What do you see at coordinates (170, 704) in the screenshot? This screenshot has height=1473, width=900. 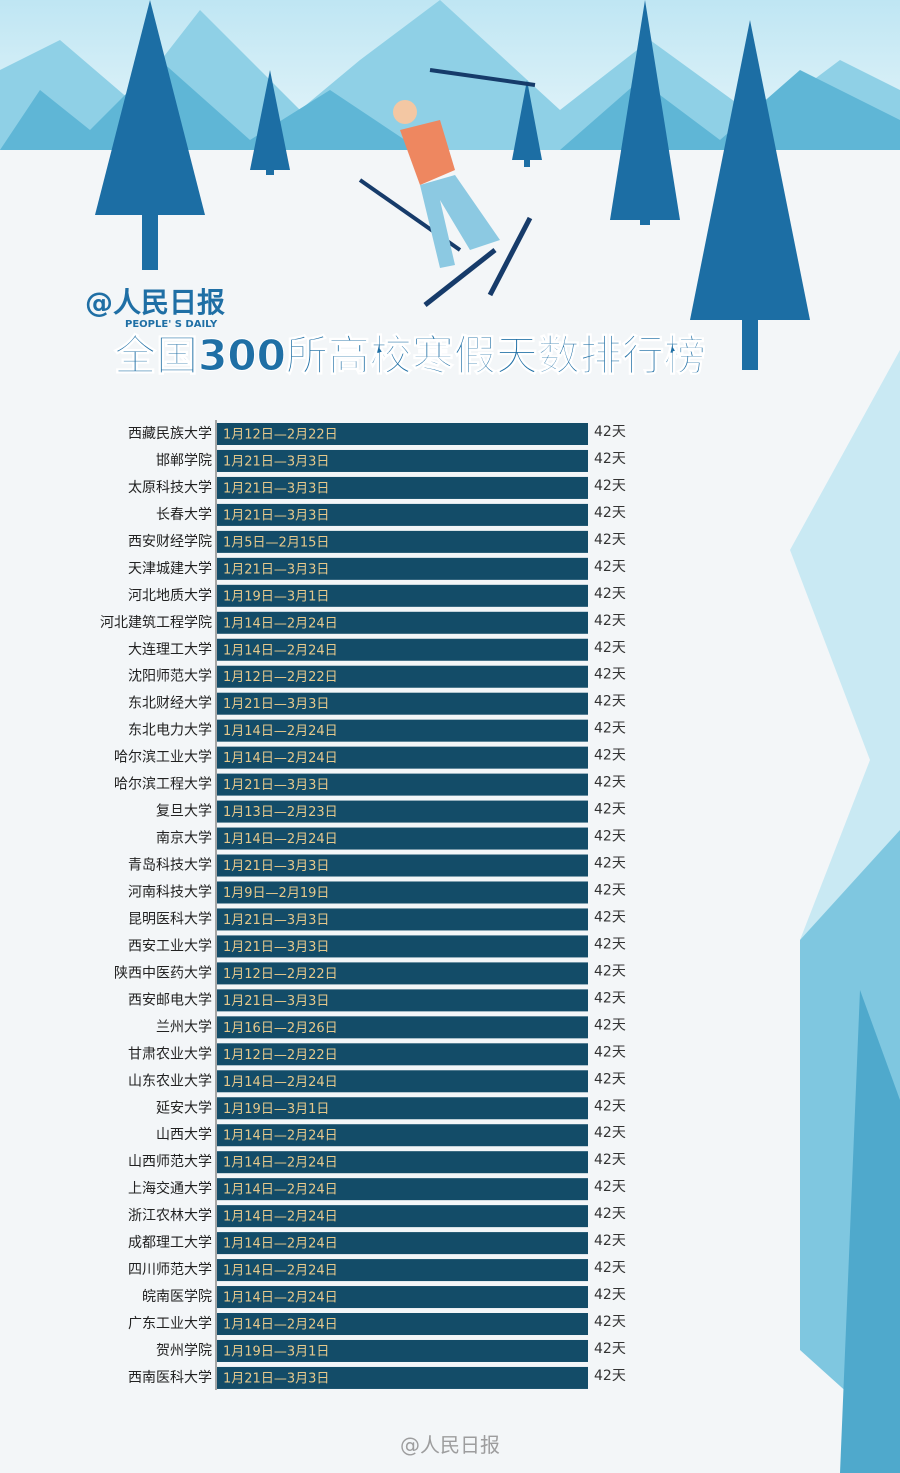 I see `category-label: 东北财经大学` at bounding box center [170, 704].